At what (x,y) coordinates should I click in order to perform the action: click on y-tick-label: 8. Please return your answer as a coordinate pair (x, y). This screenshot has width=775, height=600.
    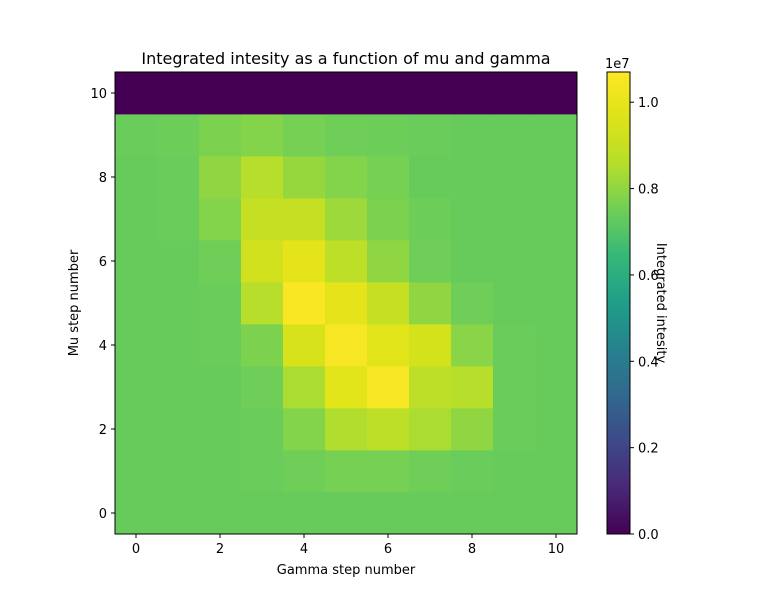
    Looking at the image, I should click on (103, 178).